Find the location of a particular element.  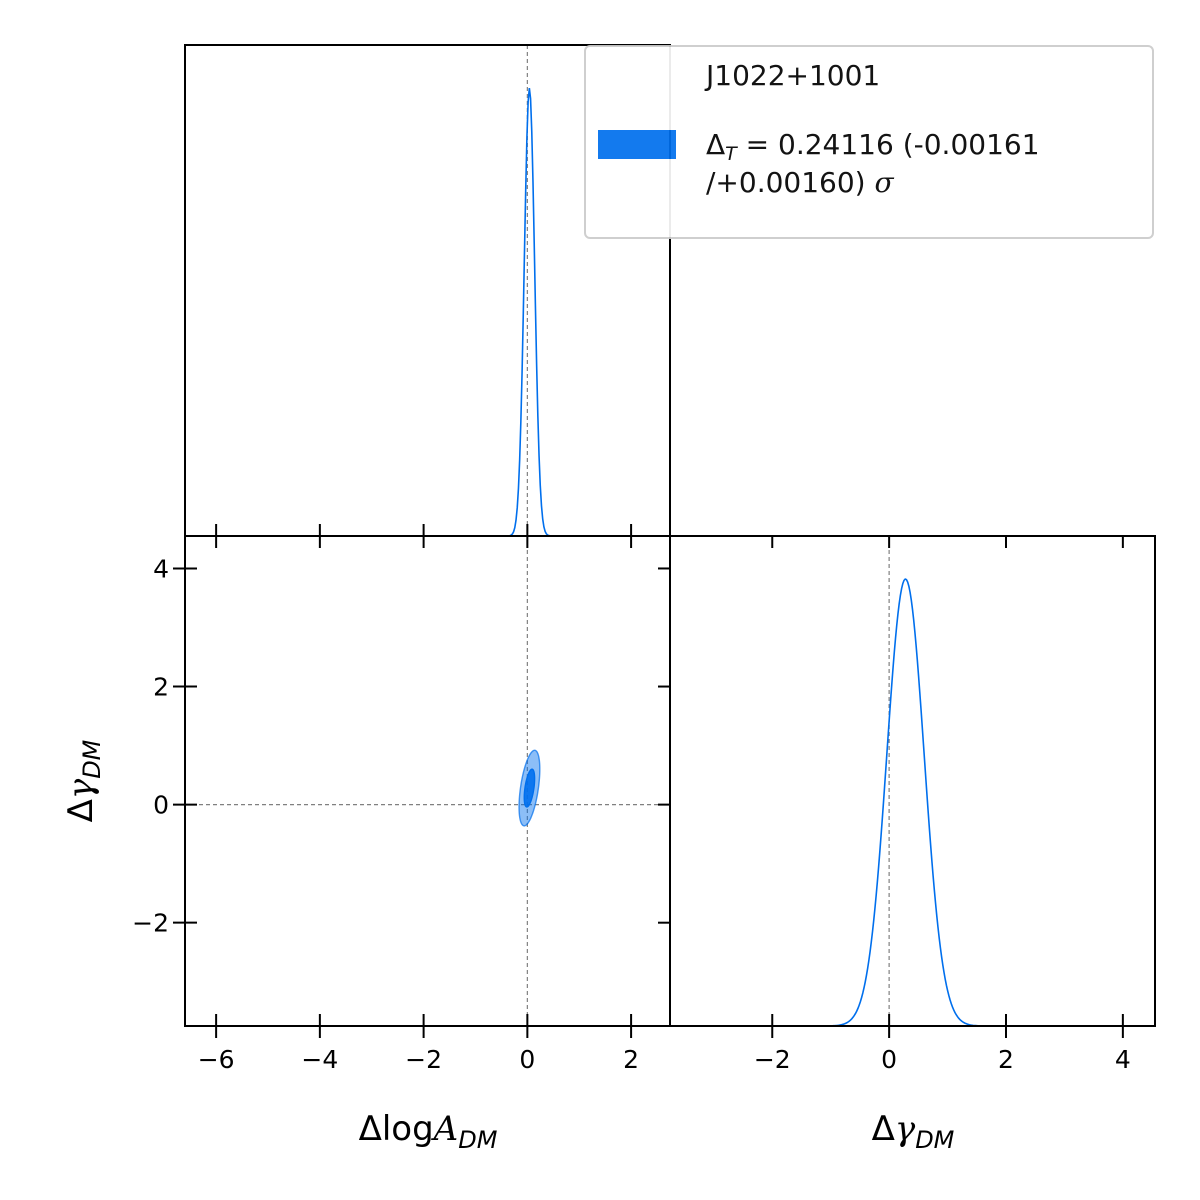

legend-stat-line-1: ΔT = 0.24116 (-0.00161 is located at coordinates (873, 146).